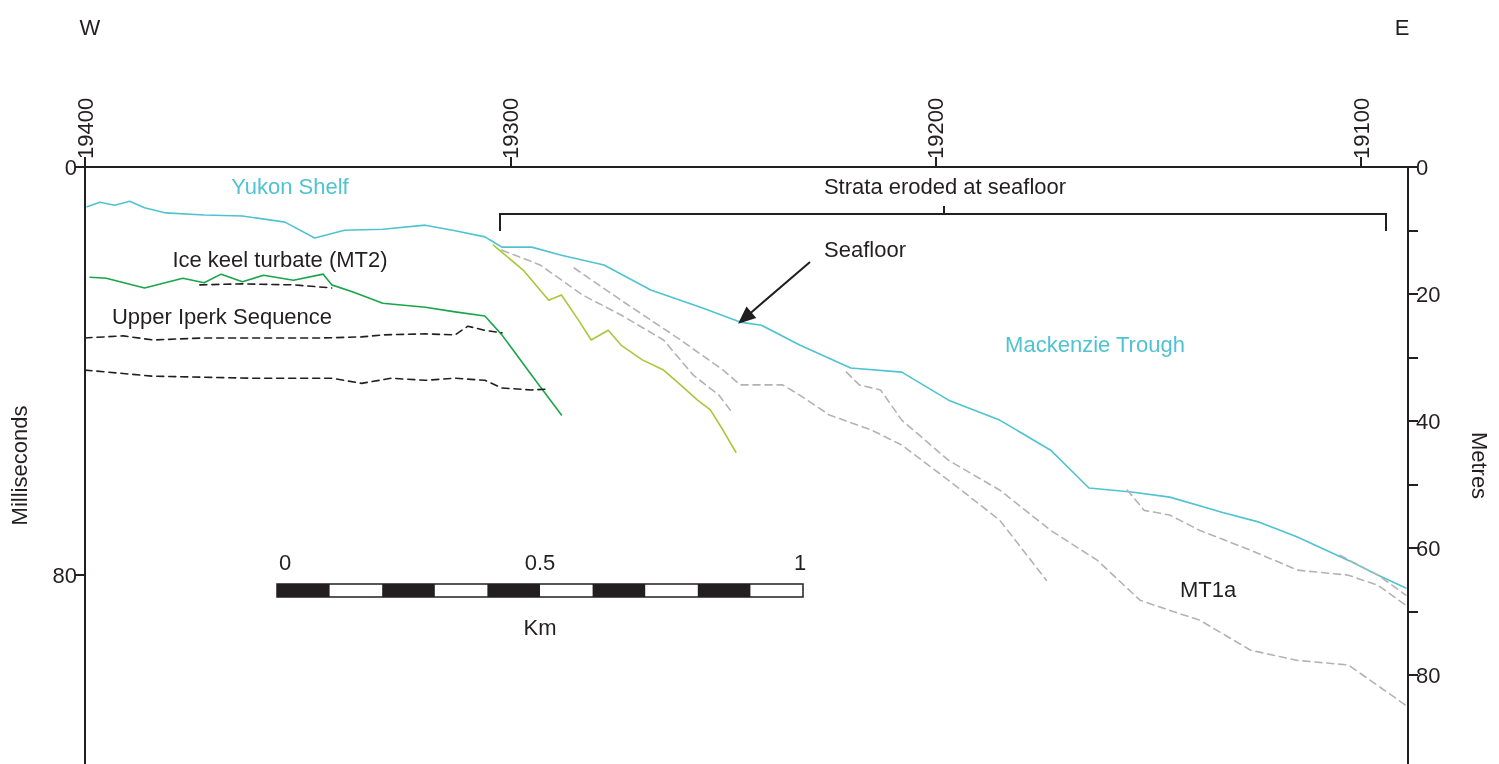 The width and height of the screenshot is (1499, 764). Describe the element at coordinates (85, 128) in the screenshot. I see `x-tick-label: 19400` at that location.